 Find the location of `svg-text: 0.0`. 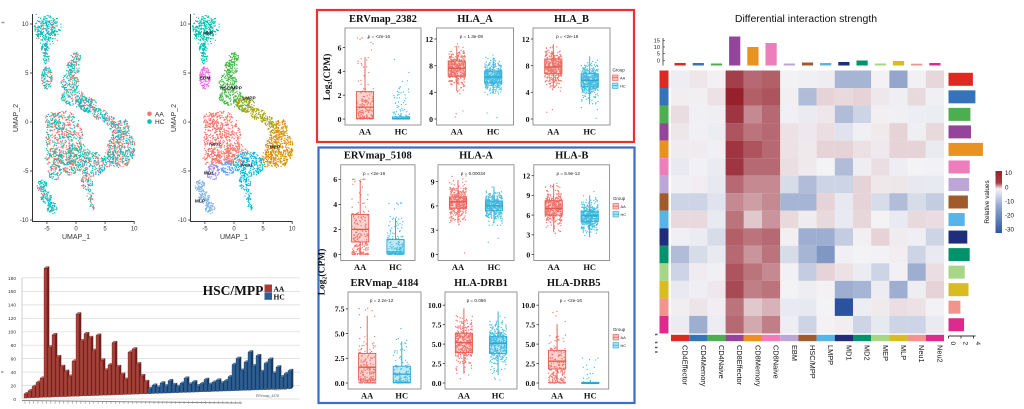

svg-text: 0.0 is located at coordinates (340, 383).